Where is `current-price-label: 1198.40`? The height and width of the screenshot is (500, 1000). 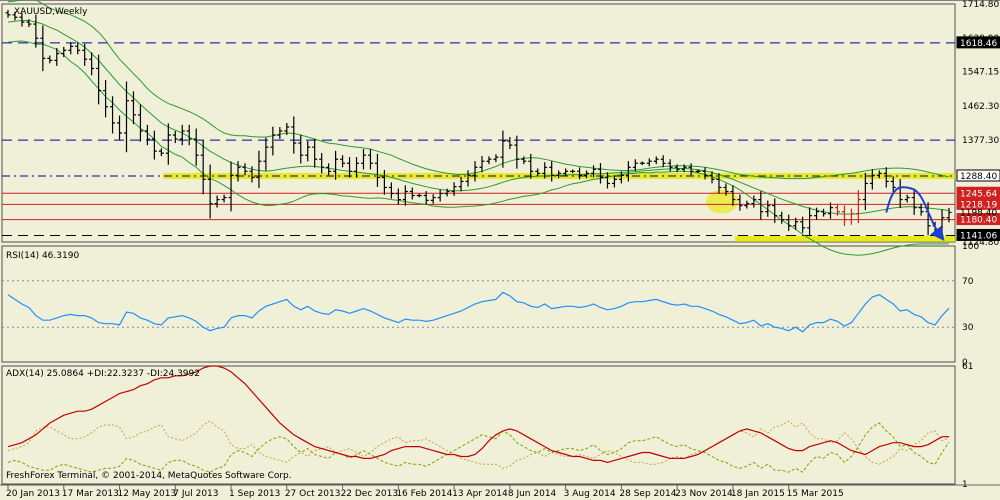
current-price-label: 1198.40 is located at coordinates (978, 213).